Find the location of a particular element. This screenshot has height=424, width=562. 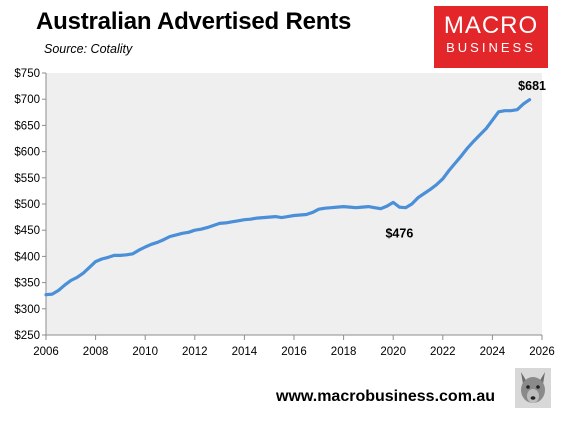

chart-subtitle: Source: Cotality is located at coordinates (88, 49).